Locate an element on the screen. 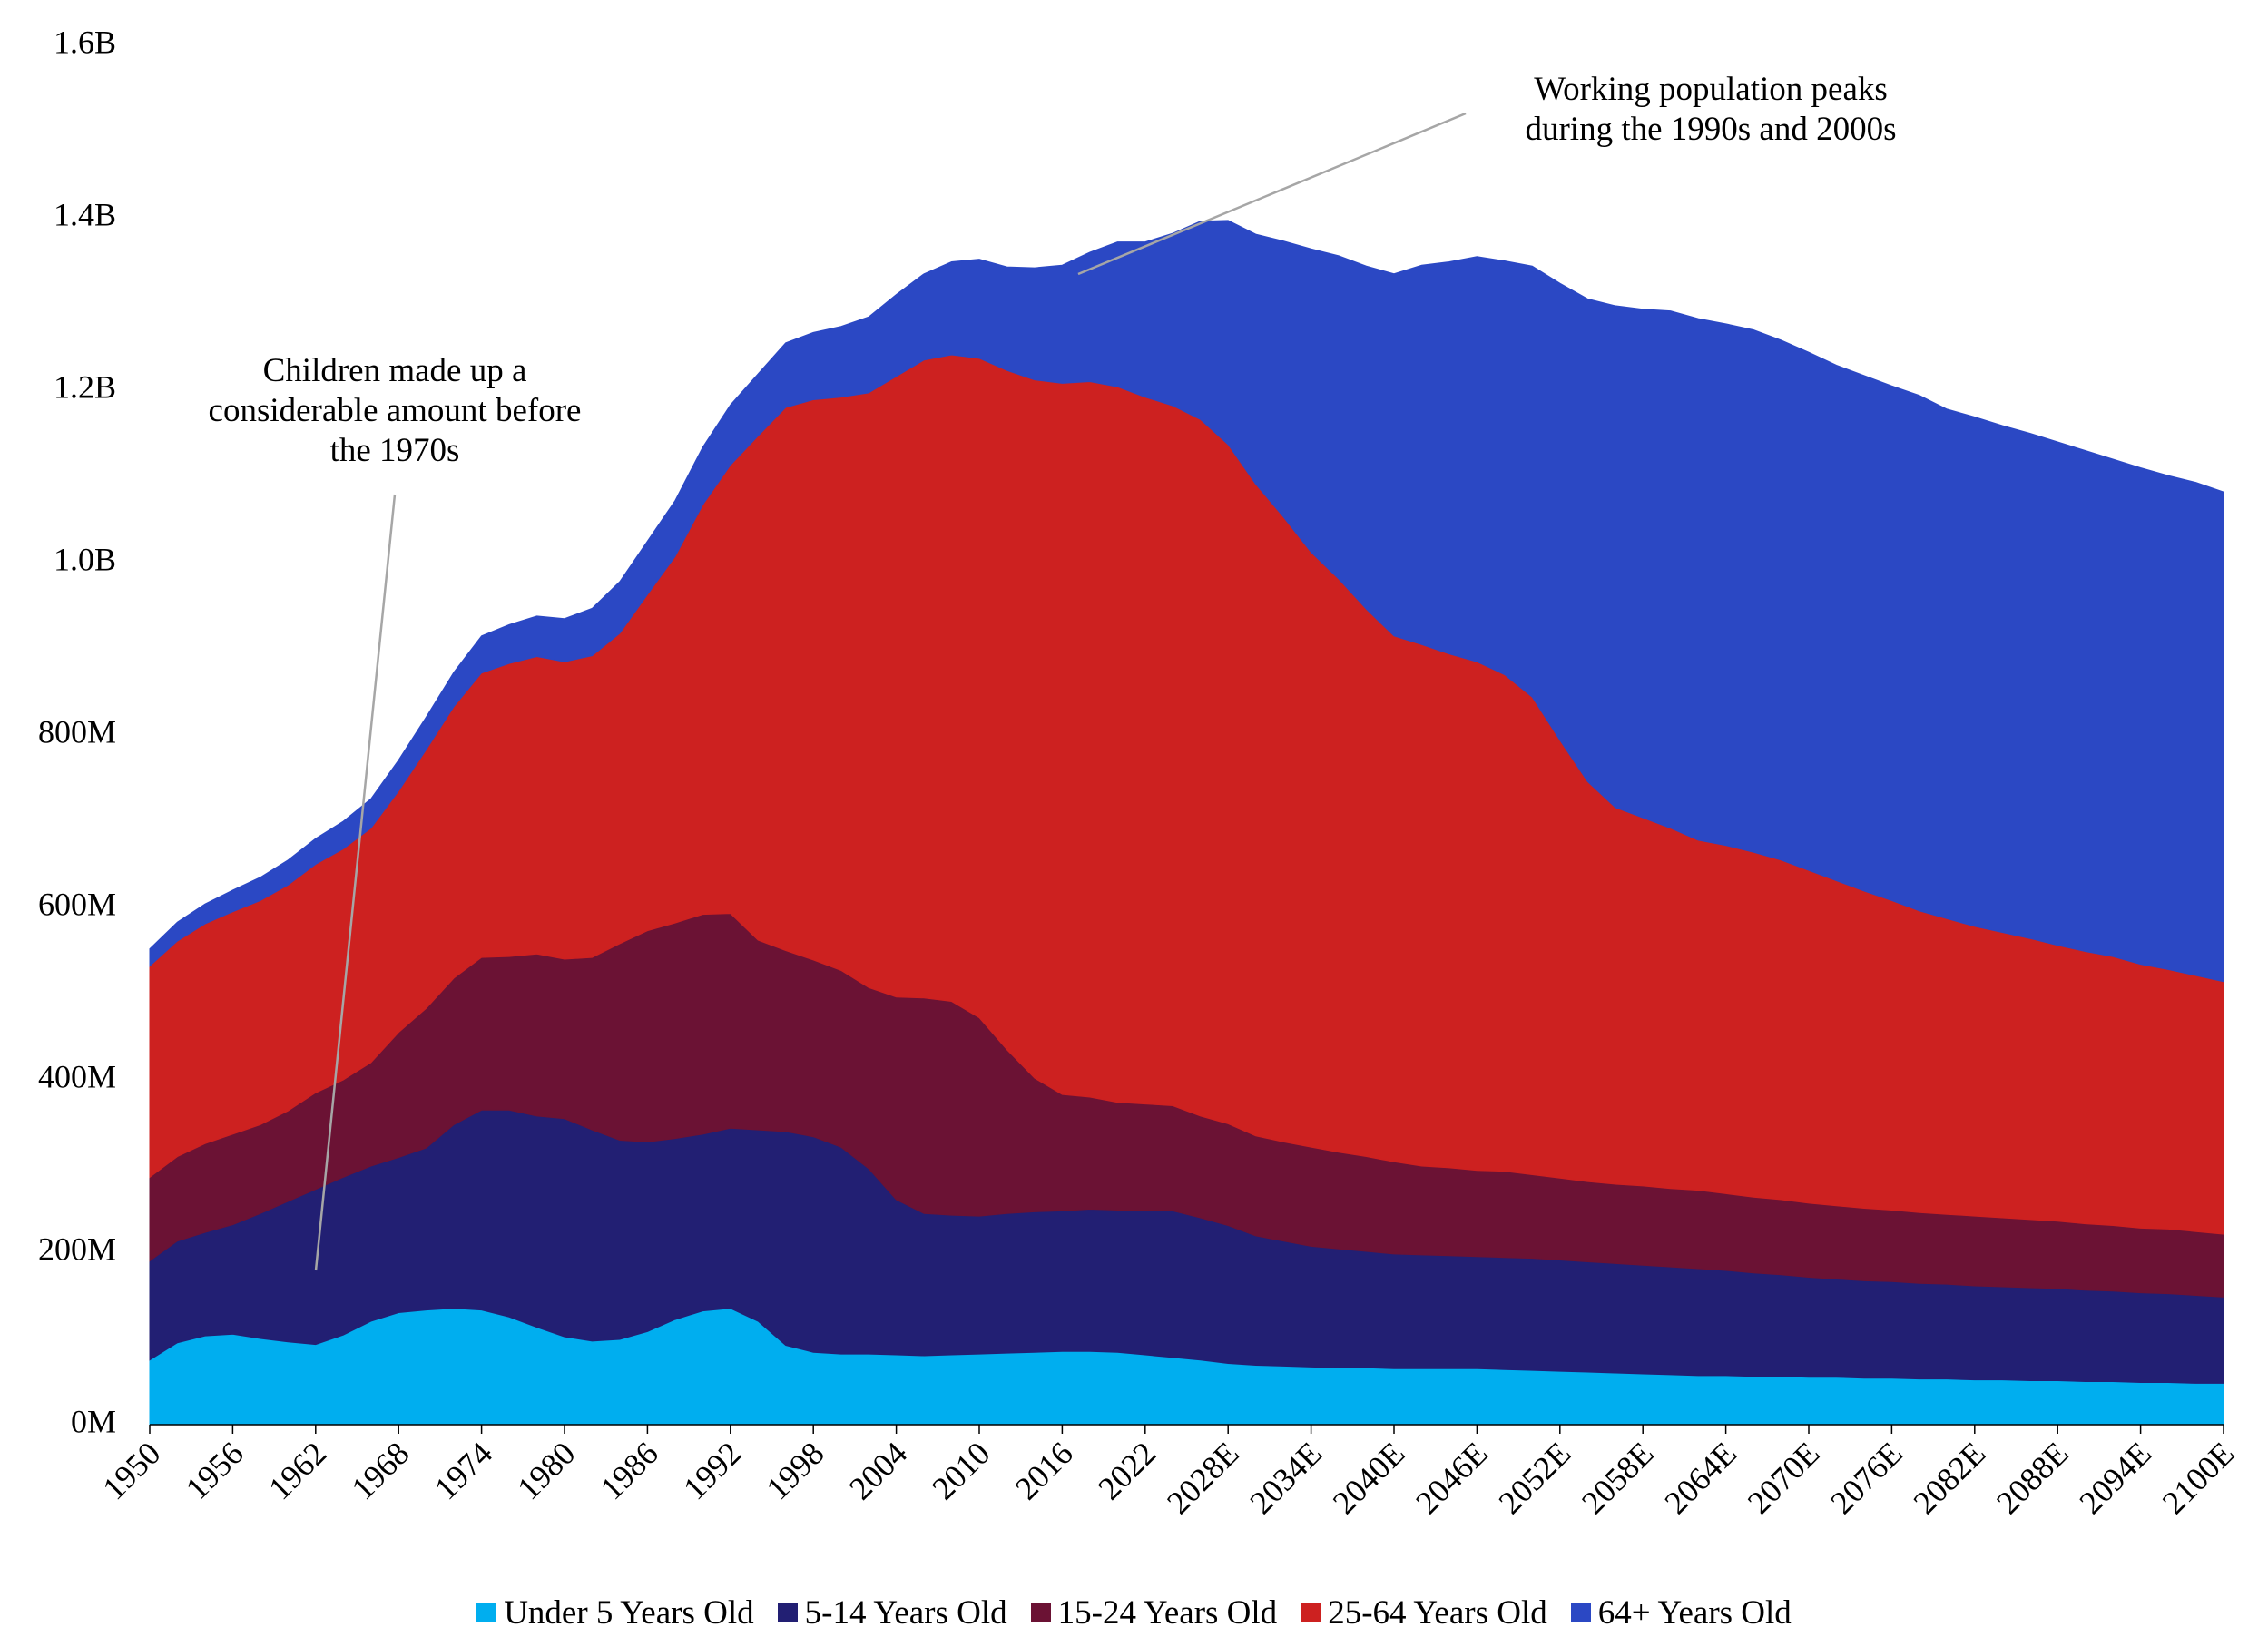  legend-item-1: 5-14 Years Old is located at coordinates (892, 1612).